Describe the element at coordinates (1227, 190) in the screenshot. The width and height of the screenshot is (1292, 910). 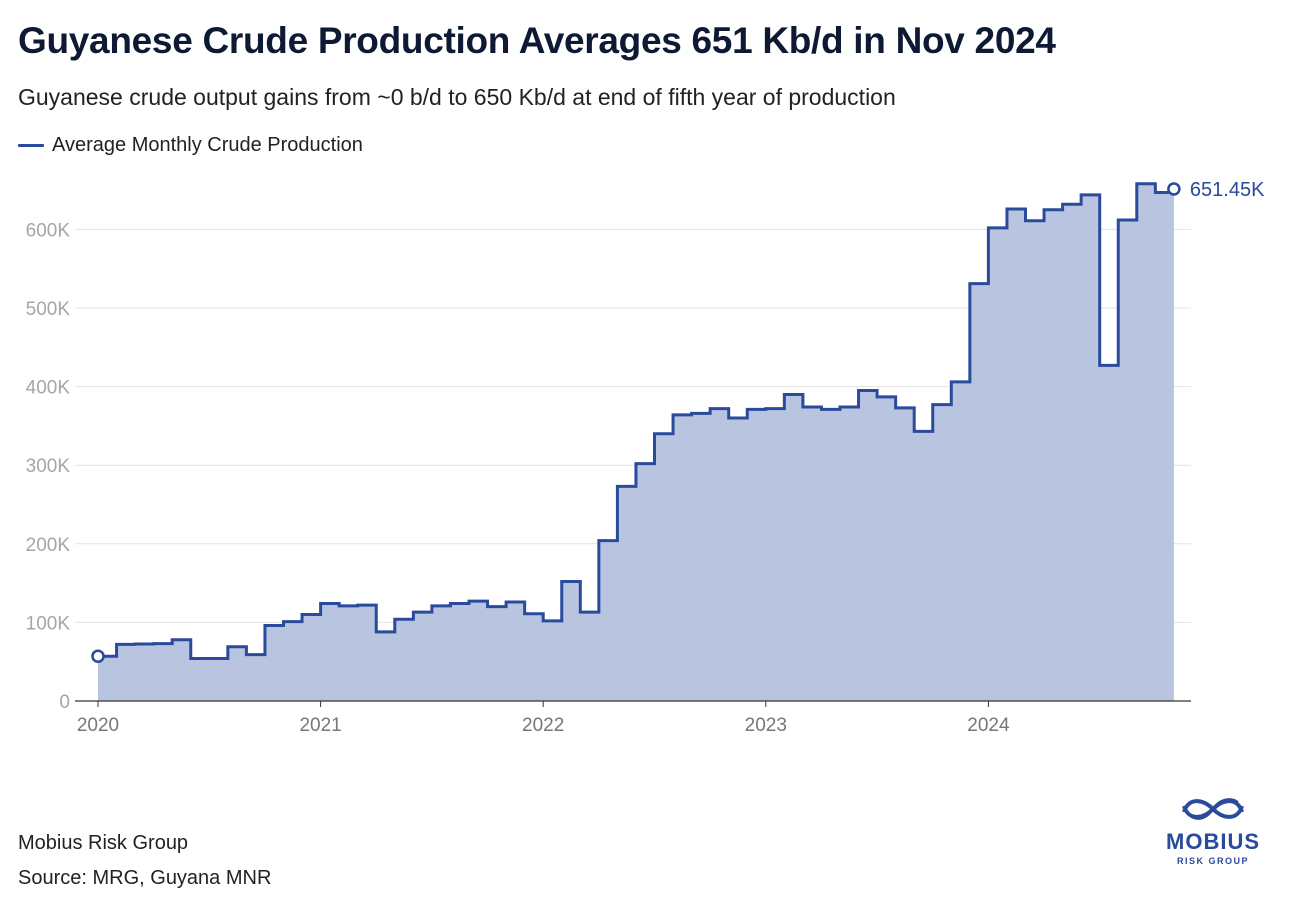
I see `end-value-label: 651.45K` at that location.